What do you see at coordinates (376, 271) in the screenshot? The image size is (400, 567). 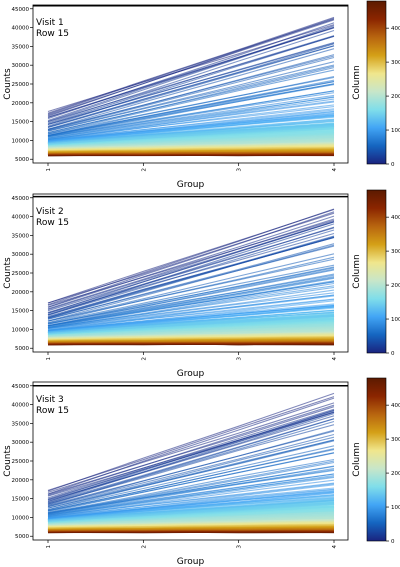 I see `colorbar` at bounding box center [376, 271].